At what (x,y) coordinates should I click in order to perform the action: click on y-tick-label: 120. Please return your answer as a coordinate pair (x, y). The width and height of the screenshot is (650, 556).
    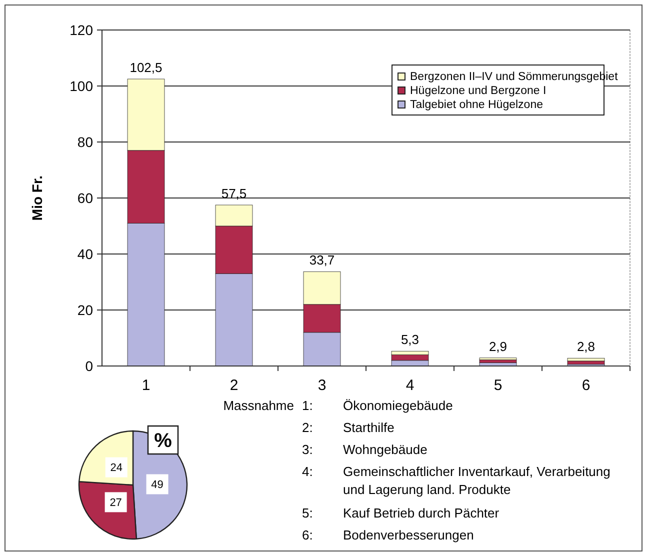
    Looking at the image, I should click on (82, 30).